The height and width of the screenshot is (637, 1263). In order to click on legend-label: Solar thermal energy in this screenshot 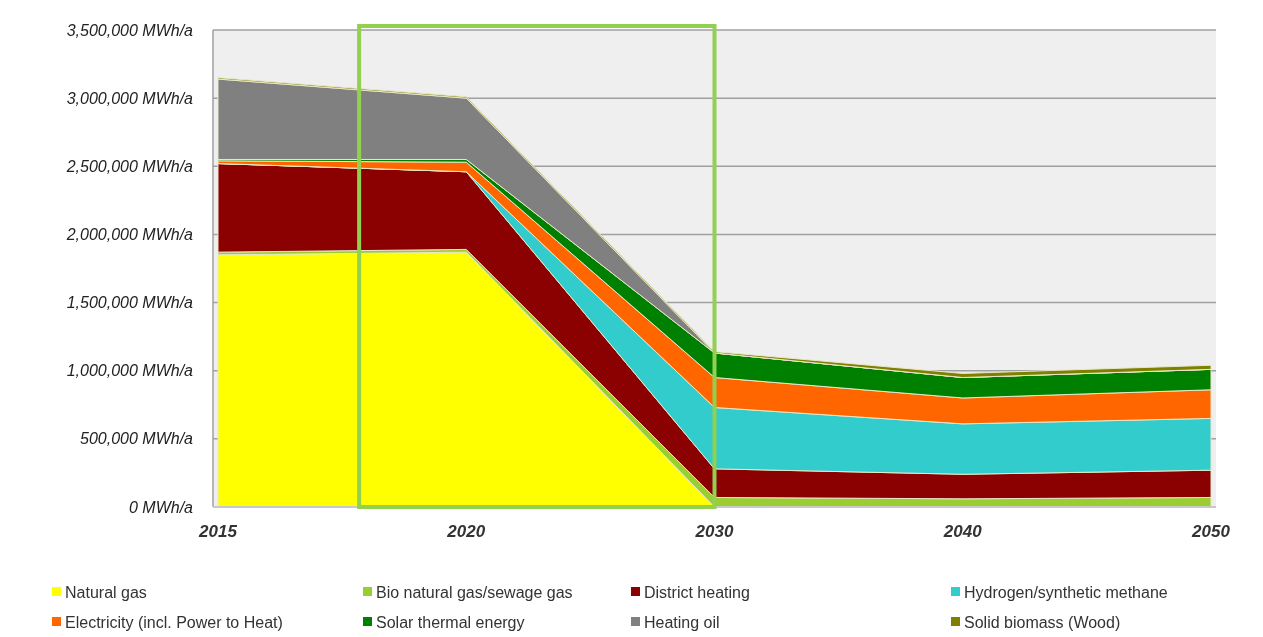, I will do `click(450, 622)`.